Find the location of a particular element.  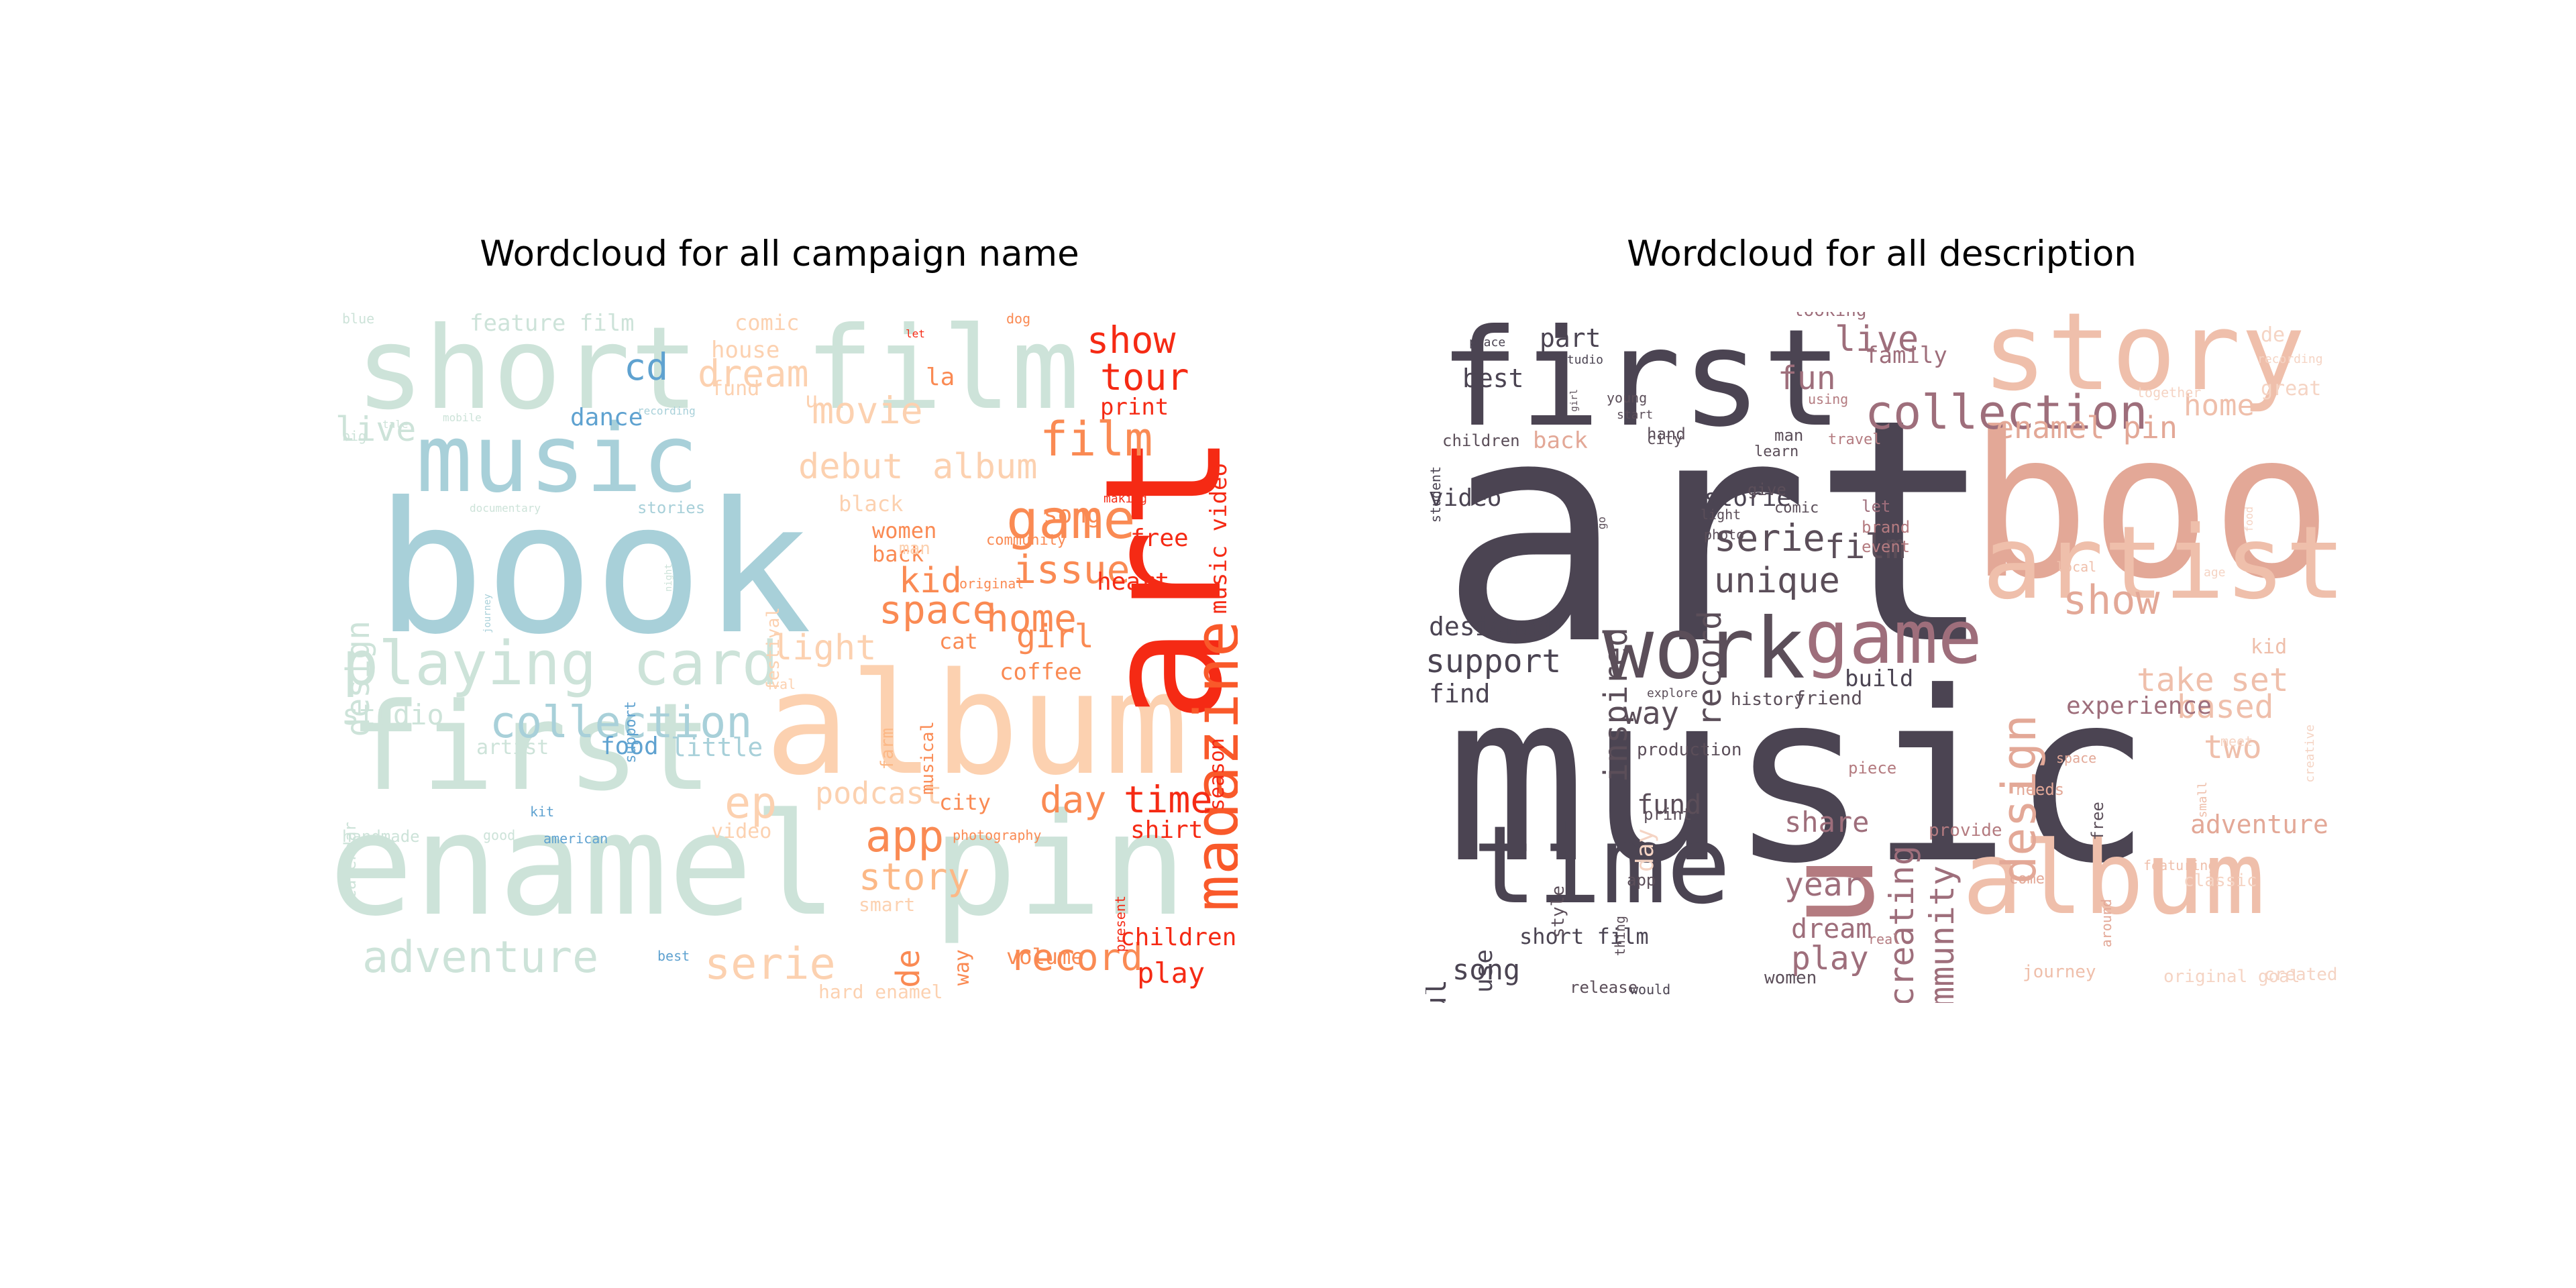

wordcloud-word: tale is located at coordinates (395, 424).